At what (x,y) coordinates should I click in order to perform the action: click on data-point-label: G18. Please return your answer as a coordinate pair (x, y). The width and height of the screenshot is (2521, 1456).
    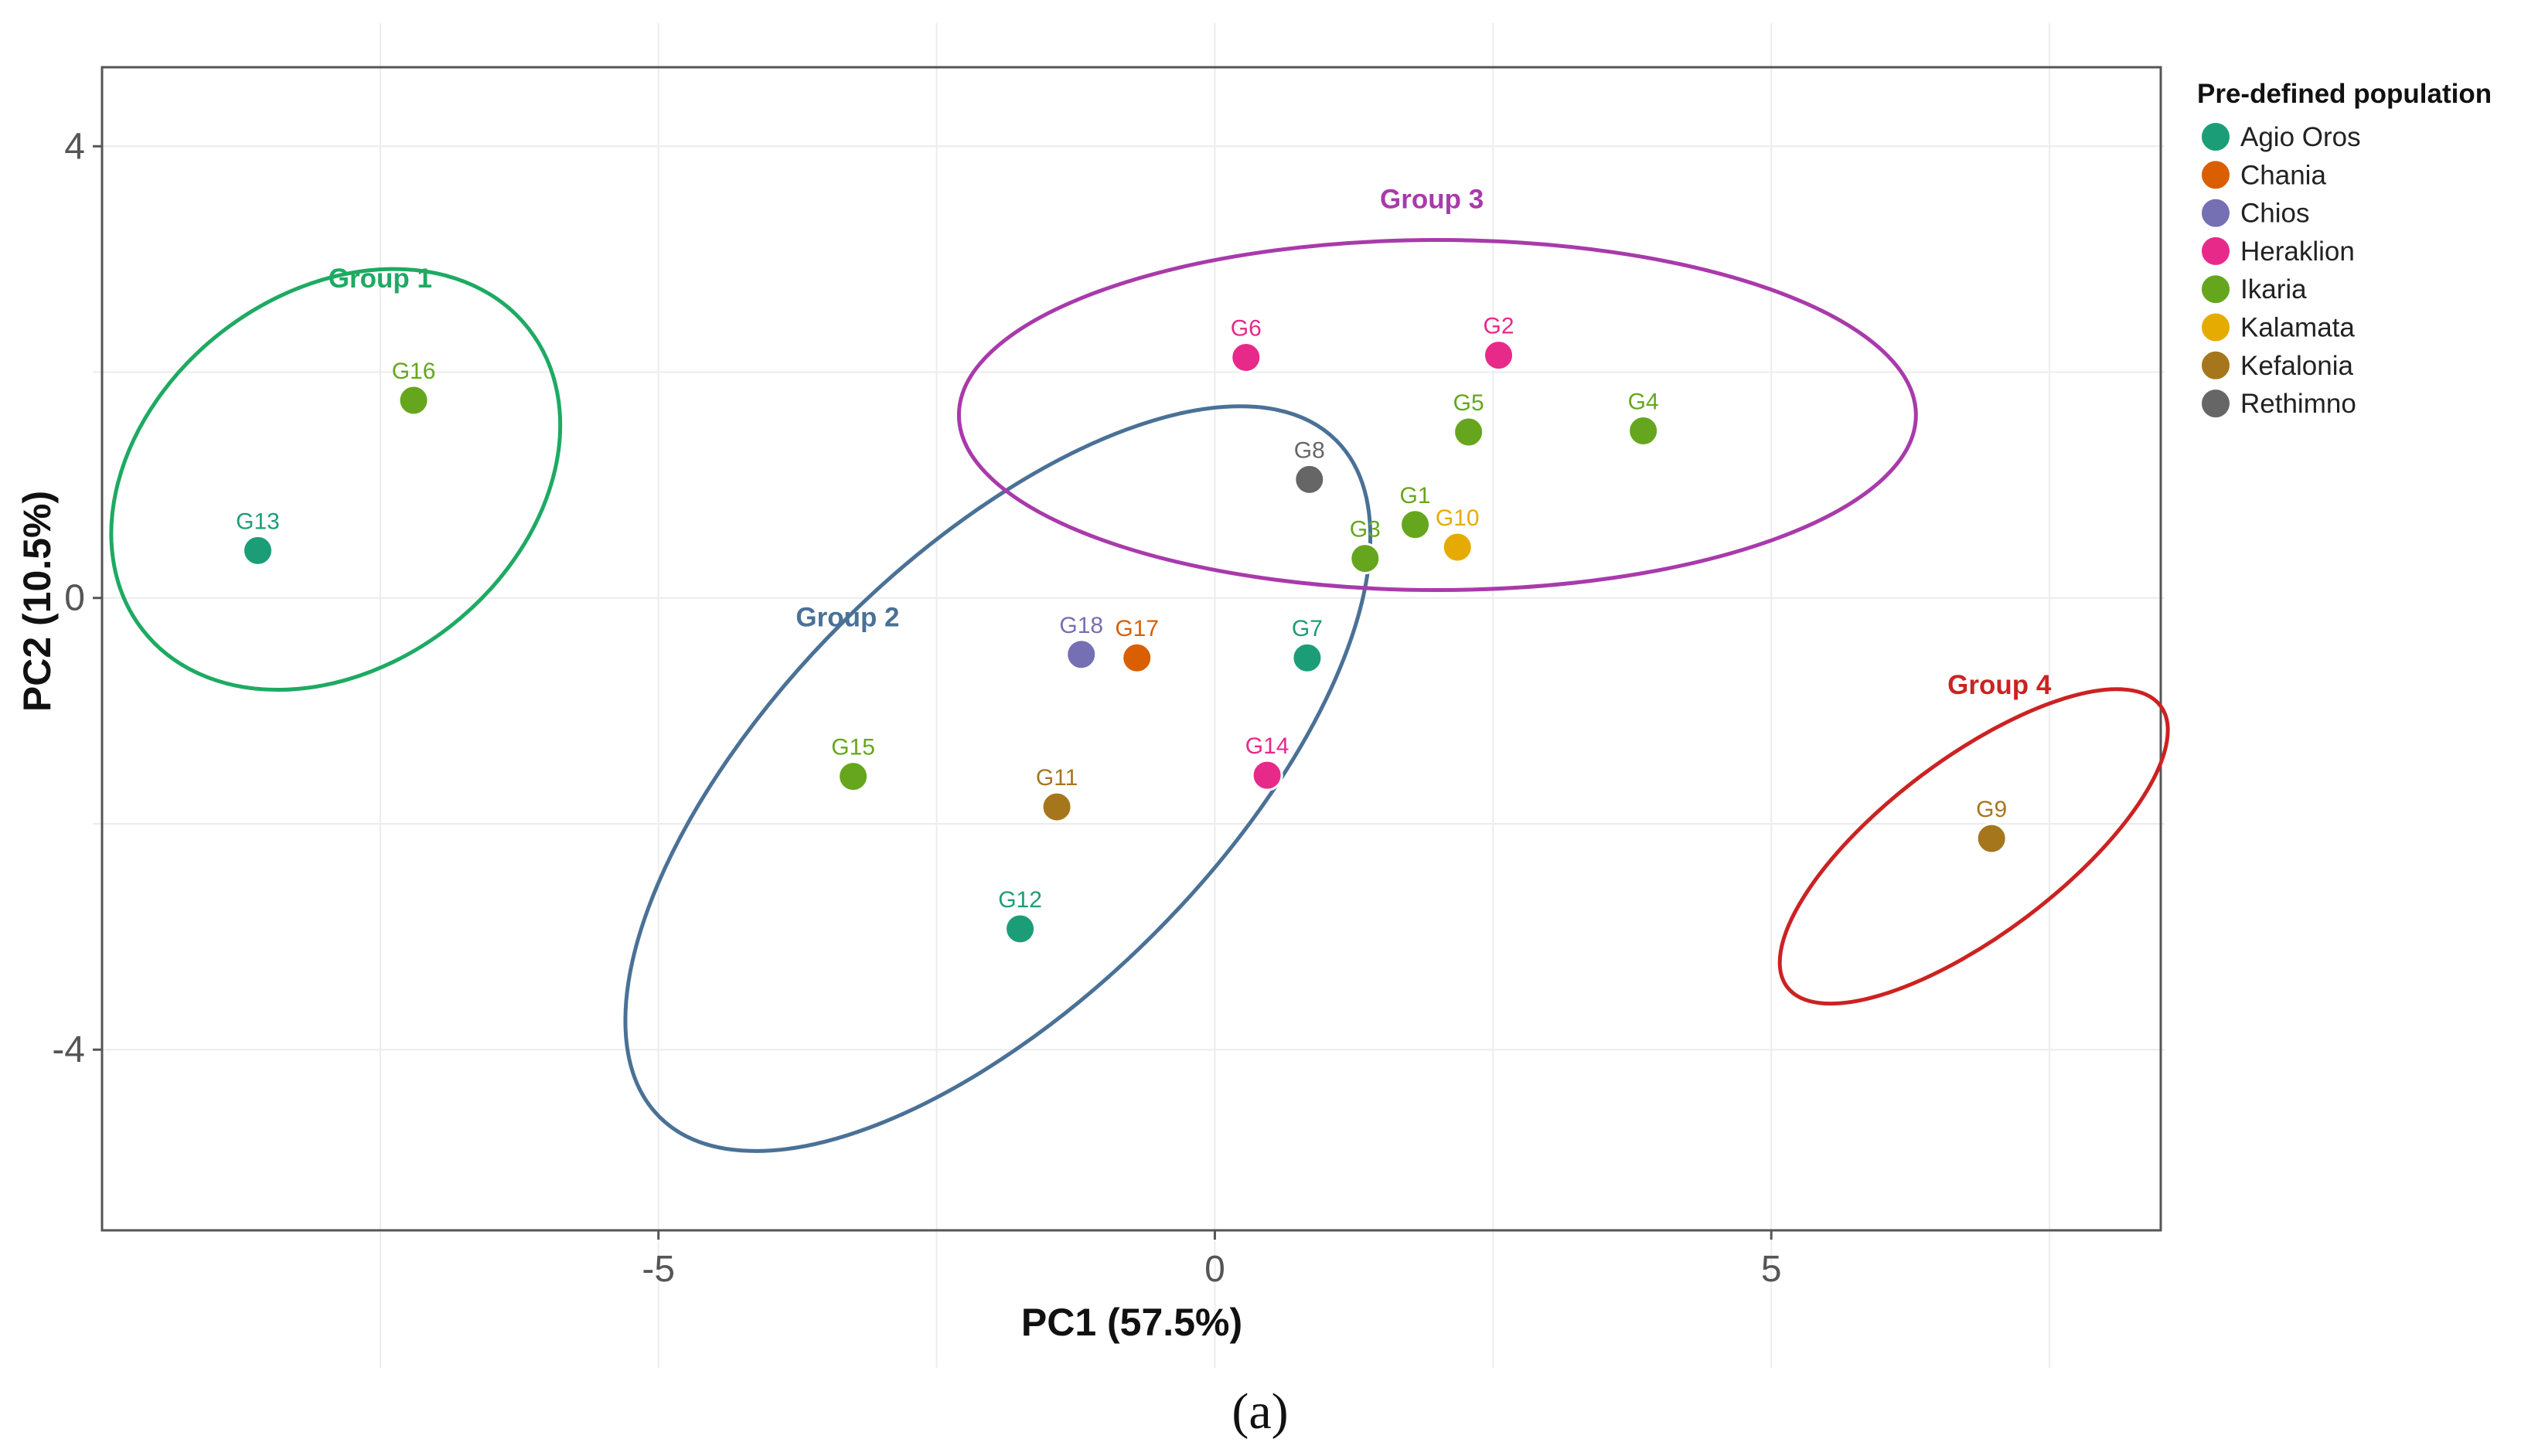
    Looking at the image, I should click on (1081, 626).